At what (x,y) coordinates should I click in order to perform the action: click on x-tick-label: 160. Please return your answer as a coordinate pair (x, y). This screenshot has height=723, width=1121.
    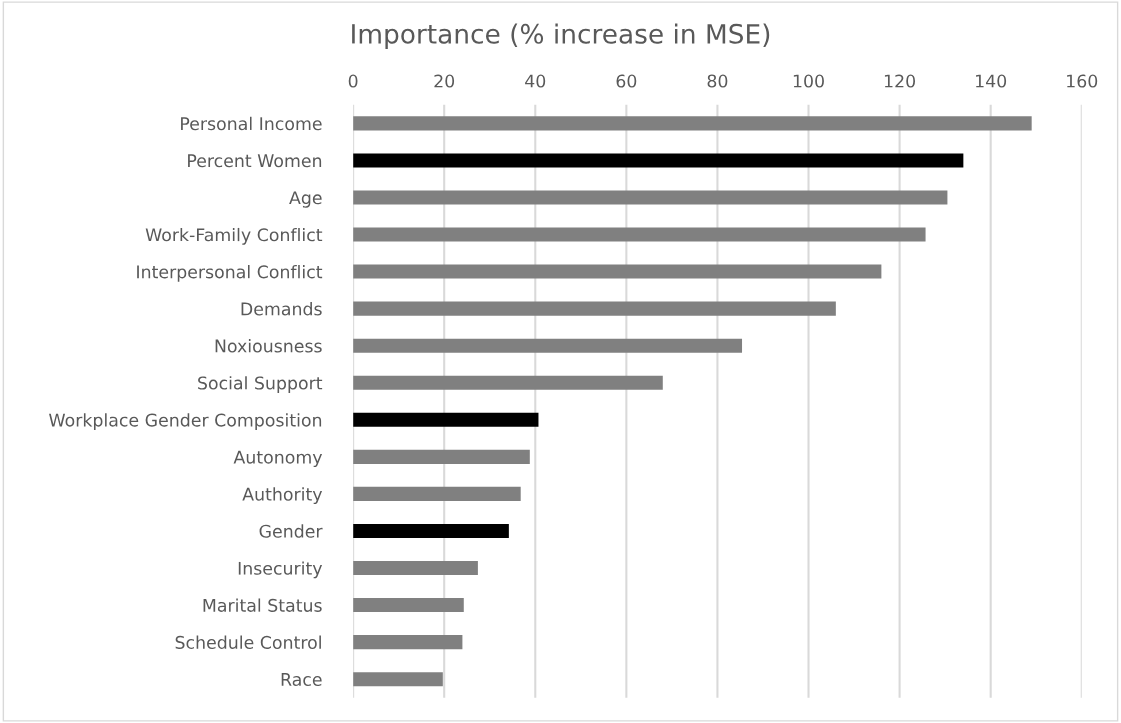
    Looking at the image, I should click on (1082, 81).